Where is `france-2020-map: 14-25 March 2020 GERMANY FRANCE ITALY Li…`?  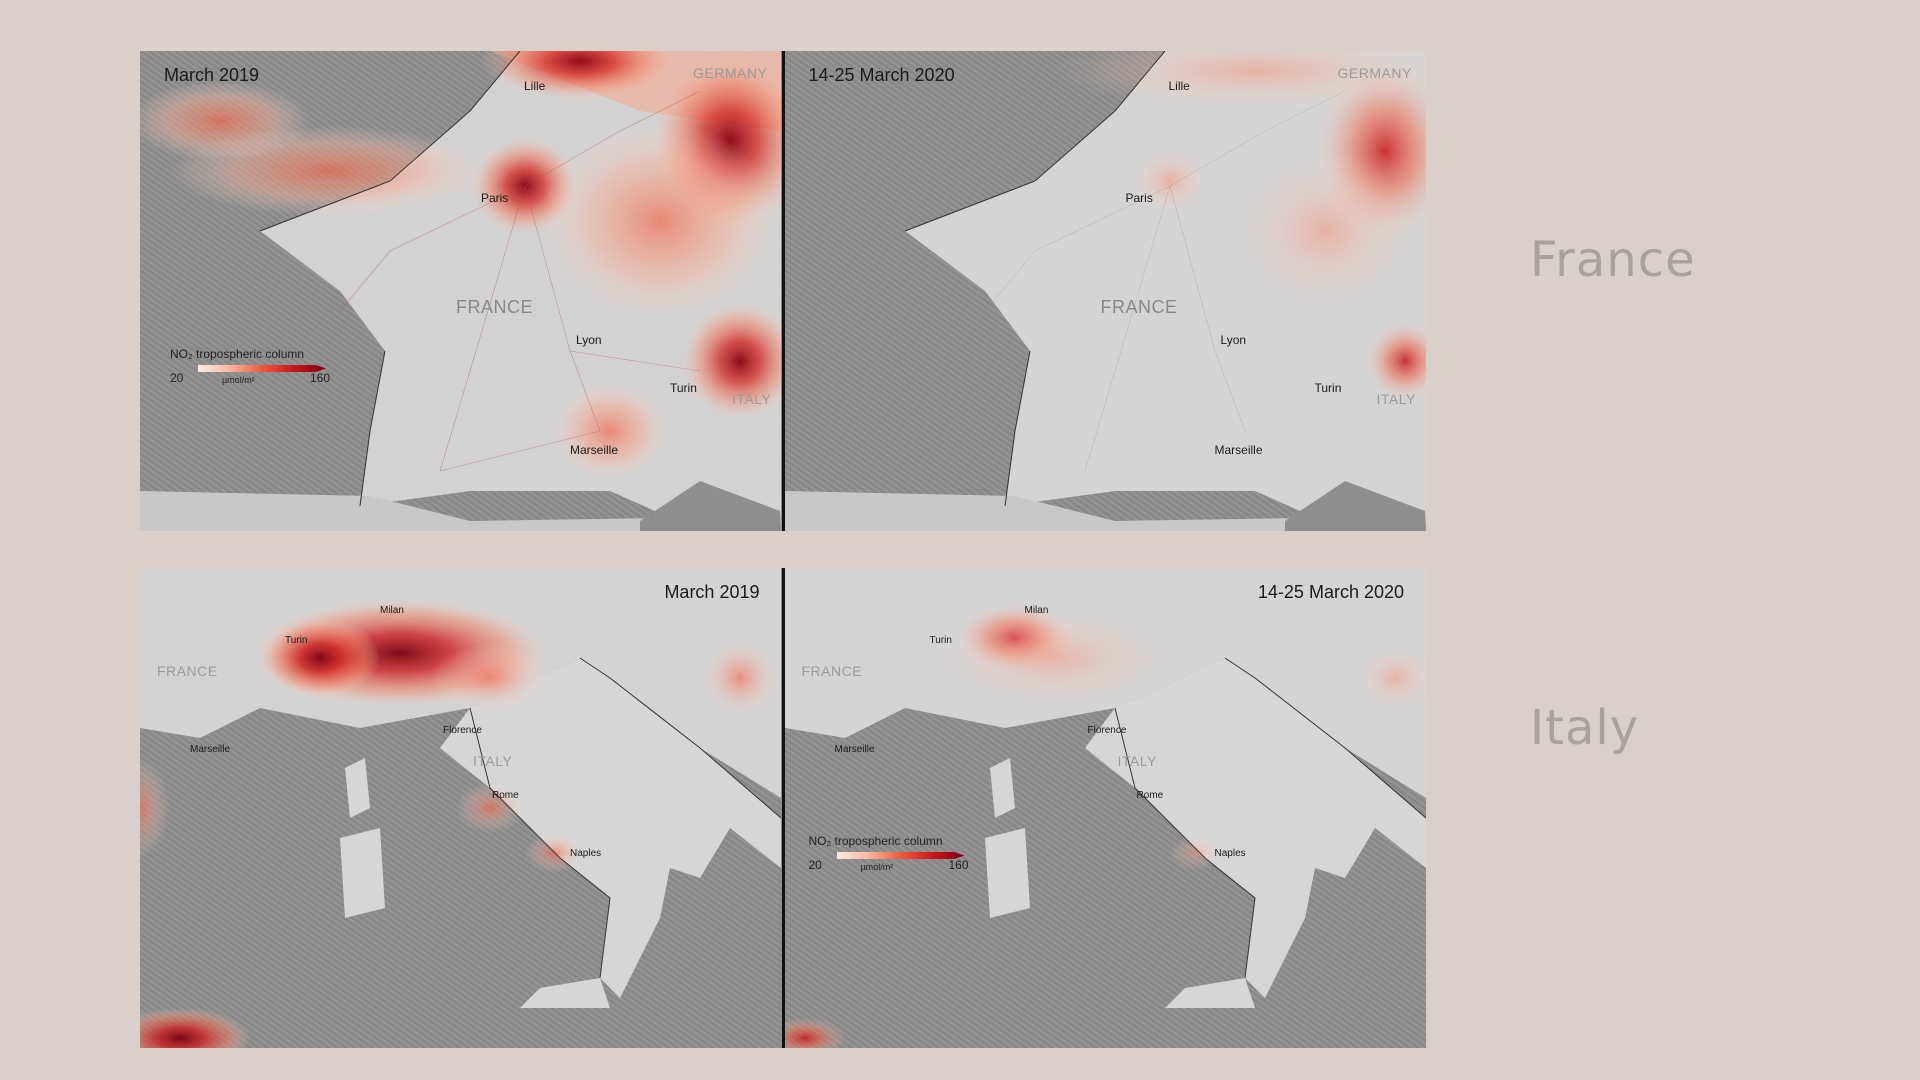
france-2020-map: 14-25 March 2020 GERMANY FRANCE ITALY Li… is located at coordinates (1105, 291).